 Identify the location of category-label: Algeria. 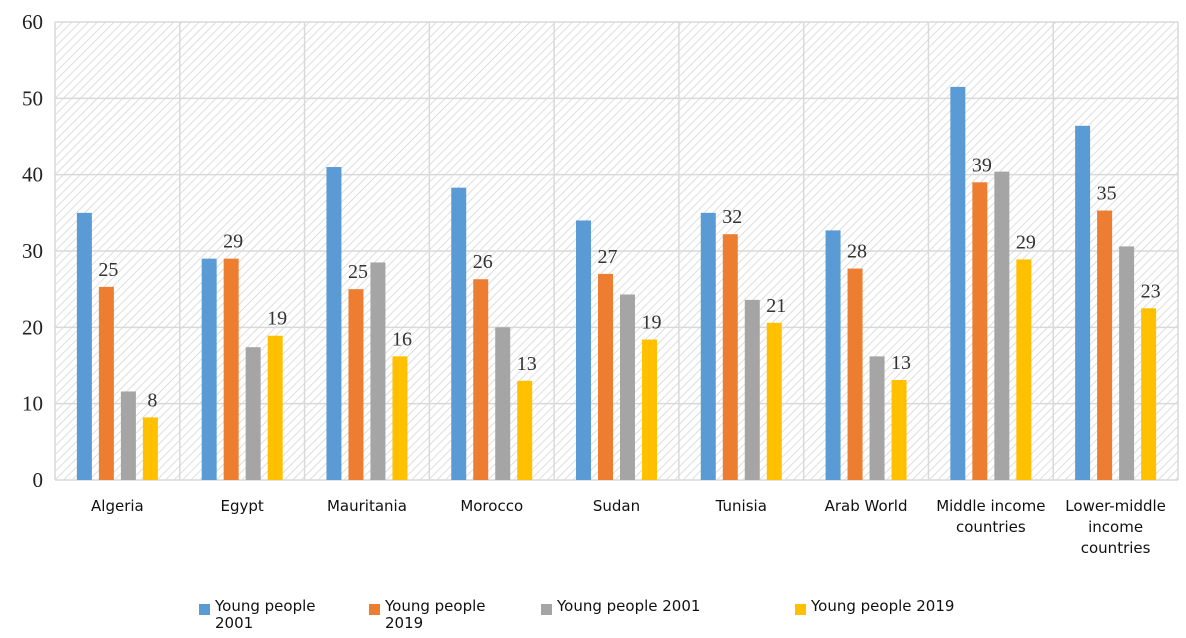
(117, 506).